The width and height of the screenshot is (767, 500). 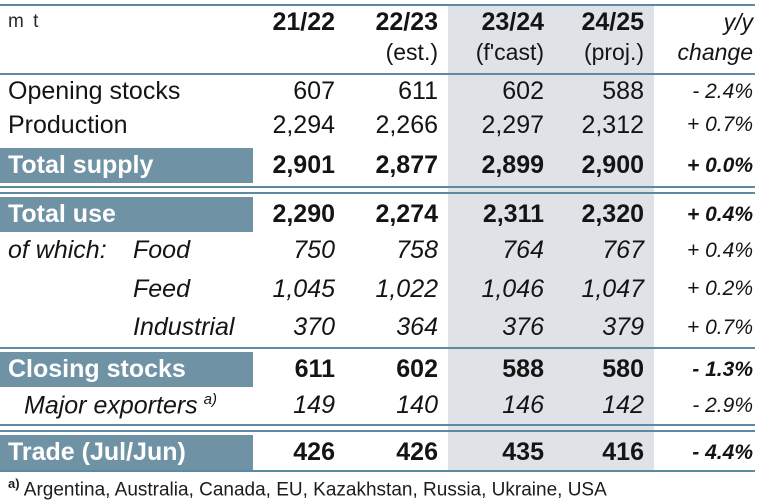 I want to click on cell: 149, so click(x=314, y=405).